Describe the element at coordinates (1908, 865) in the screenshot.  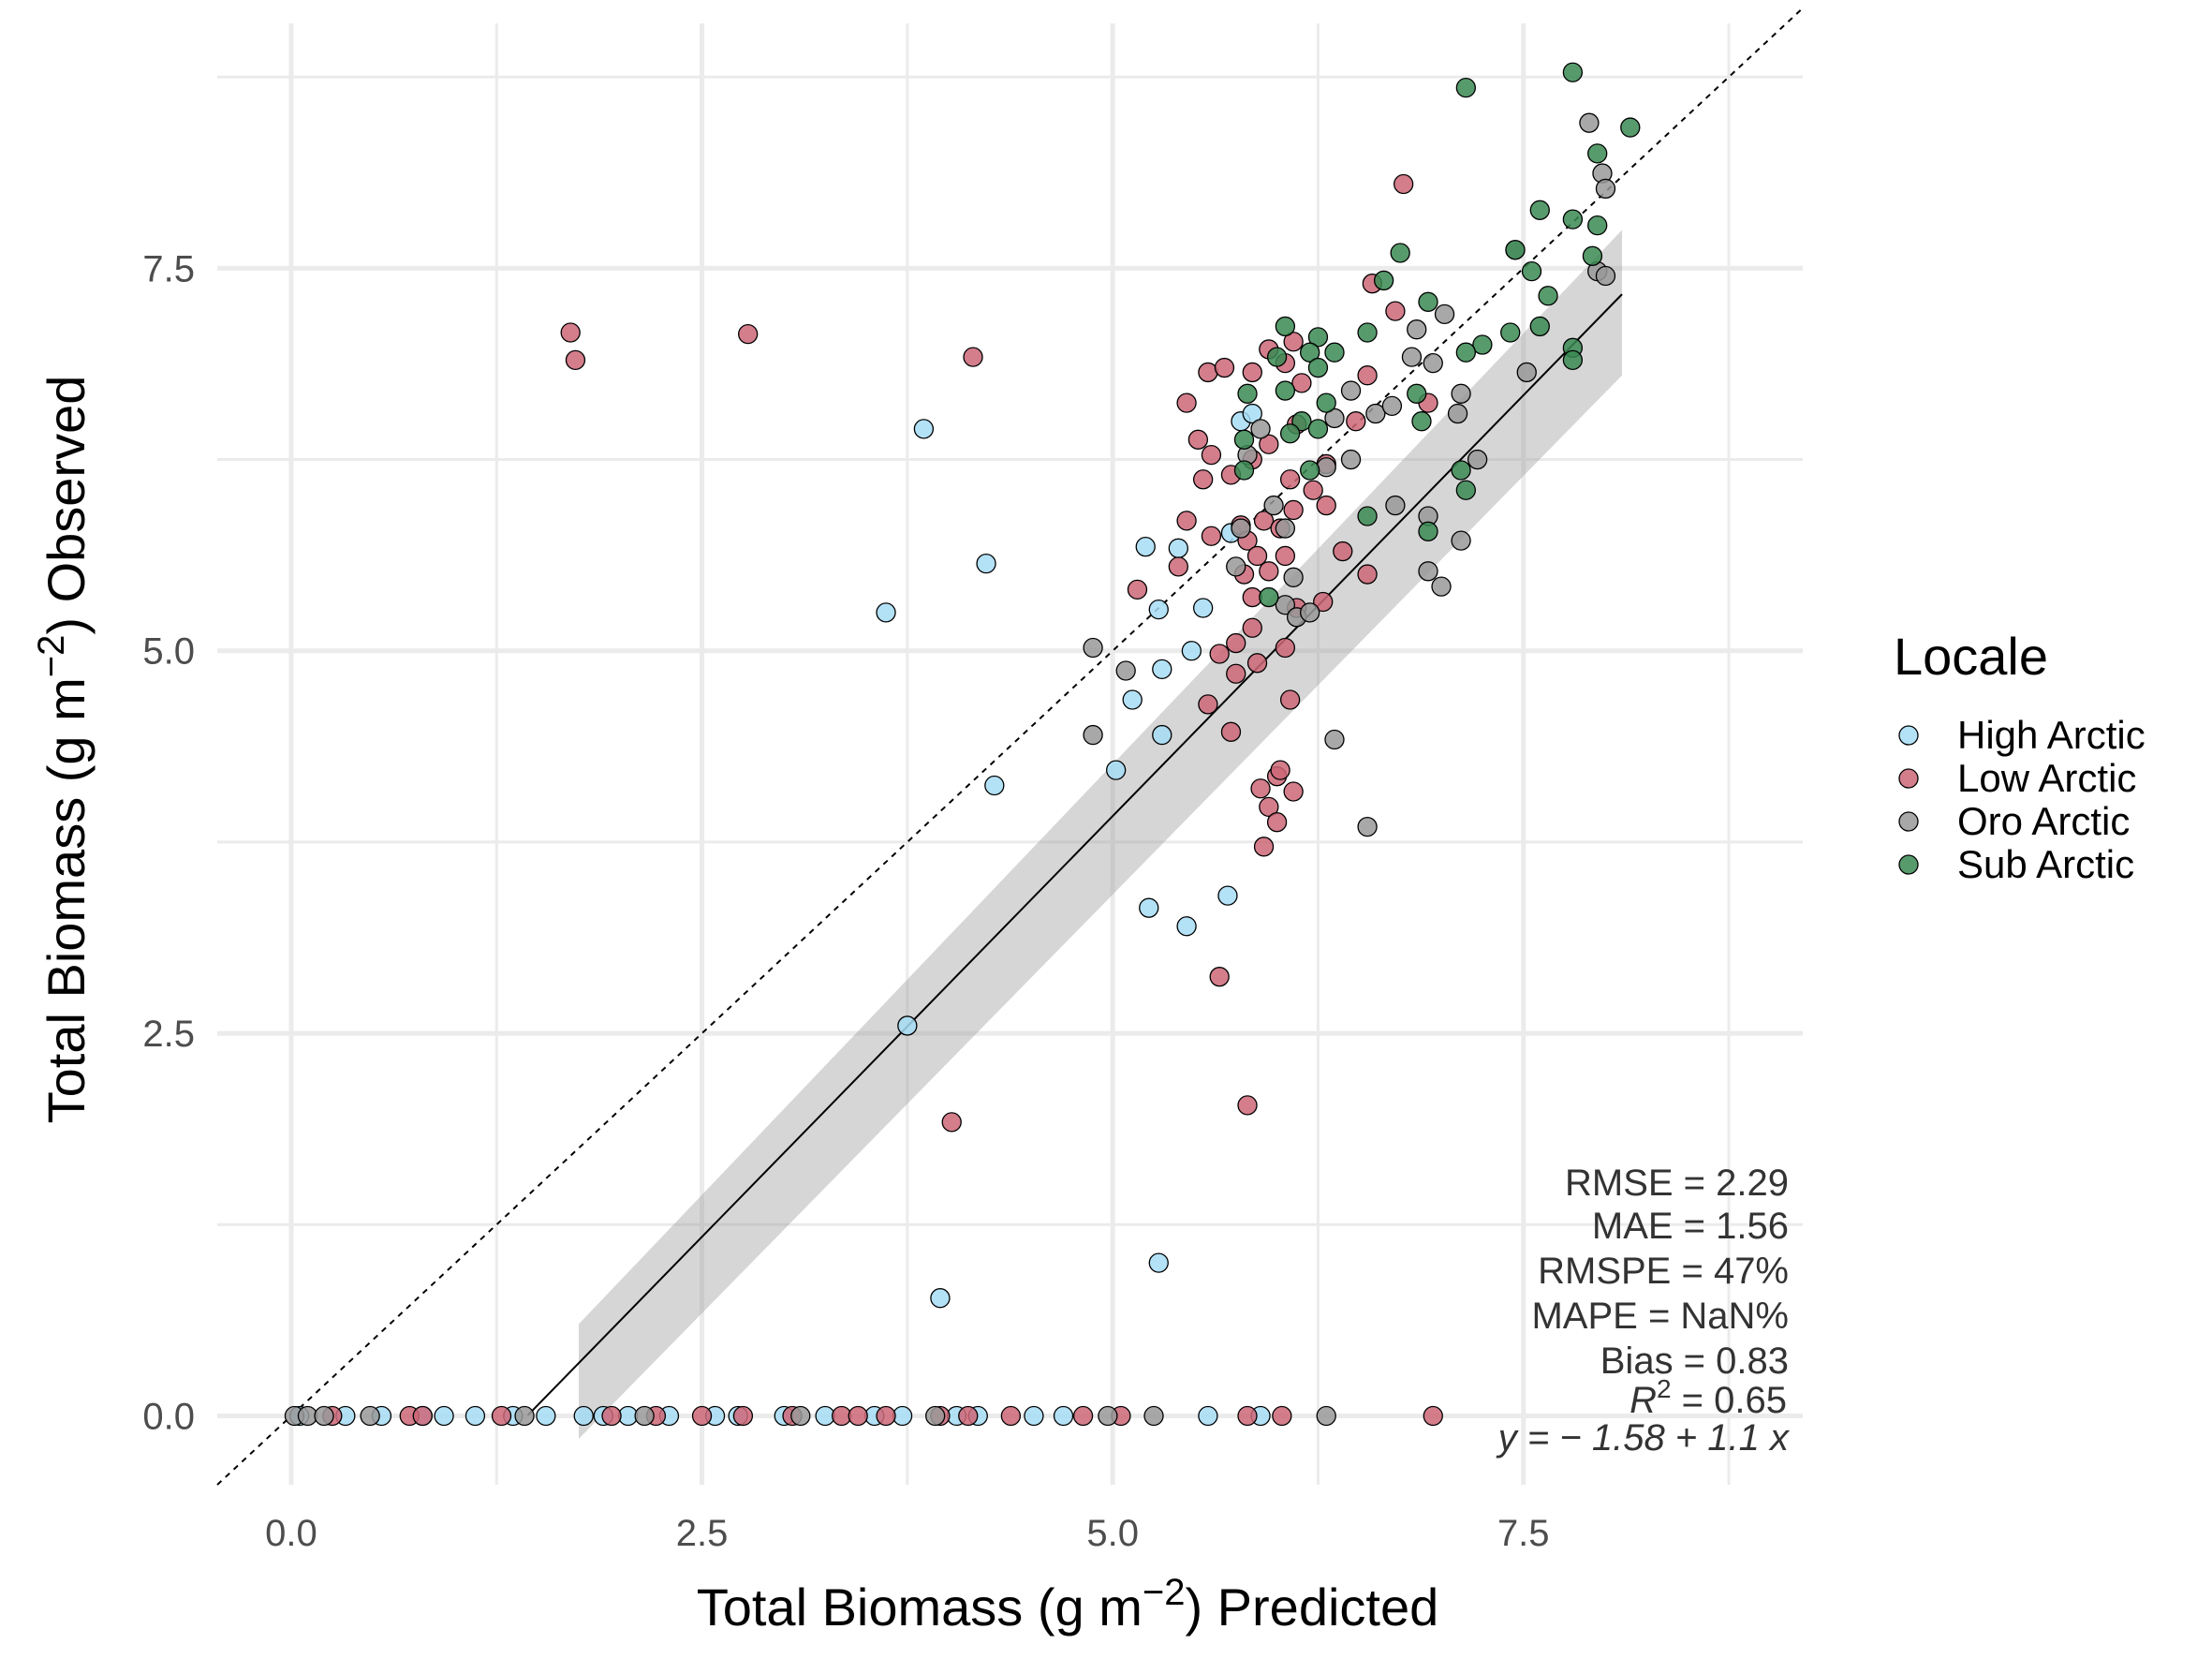
I see `legend-marker` at that location.